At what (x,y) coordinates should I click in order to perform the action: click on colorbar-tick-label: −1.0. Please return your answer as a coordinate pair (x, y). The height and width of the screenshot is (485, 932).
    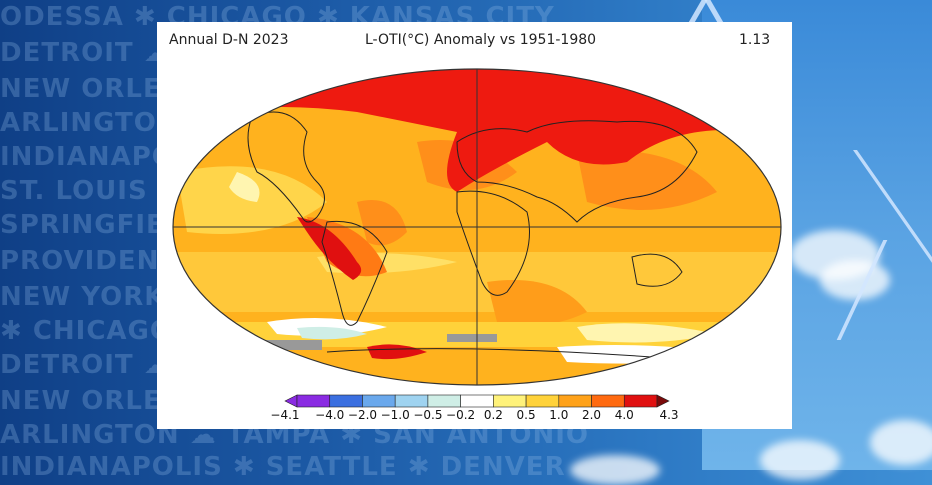
    Looking at the image, I should click on (395, 415).